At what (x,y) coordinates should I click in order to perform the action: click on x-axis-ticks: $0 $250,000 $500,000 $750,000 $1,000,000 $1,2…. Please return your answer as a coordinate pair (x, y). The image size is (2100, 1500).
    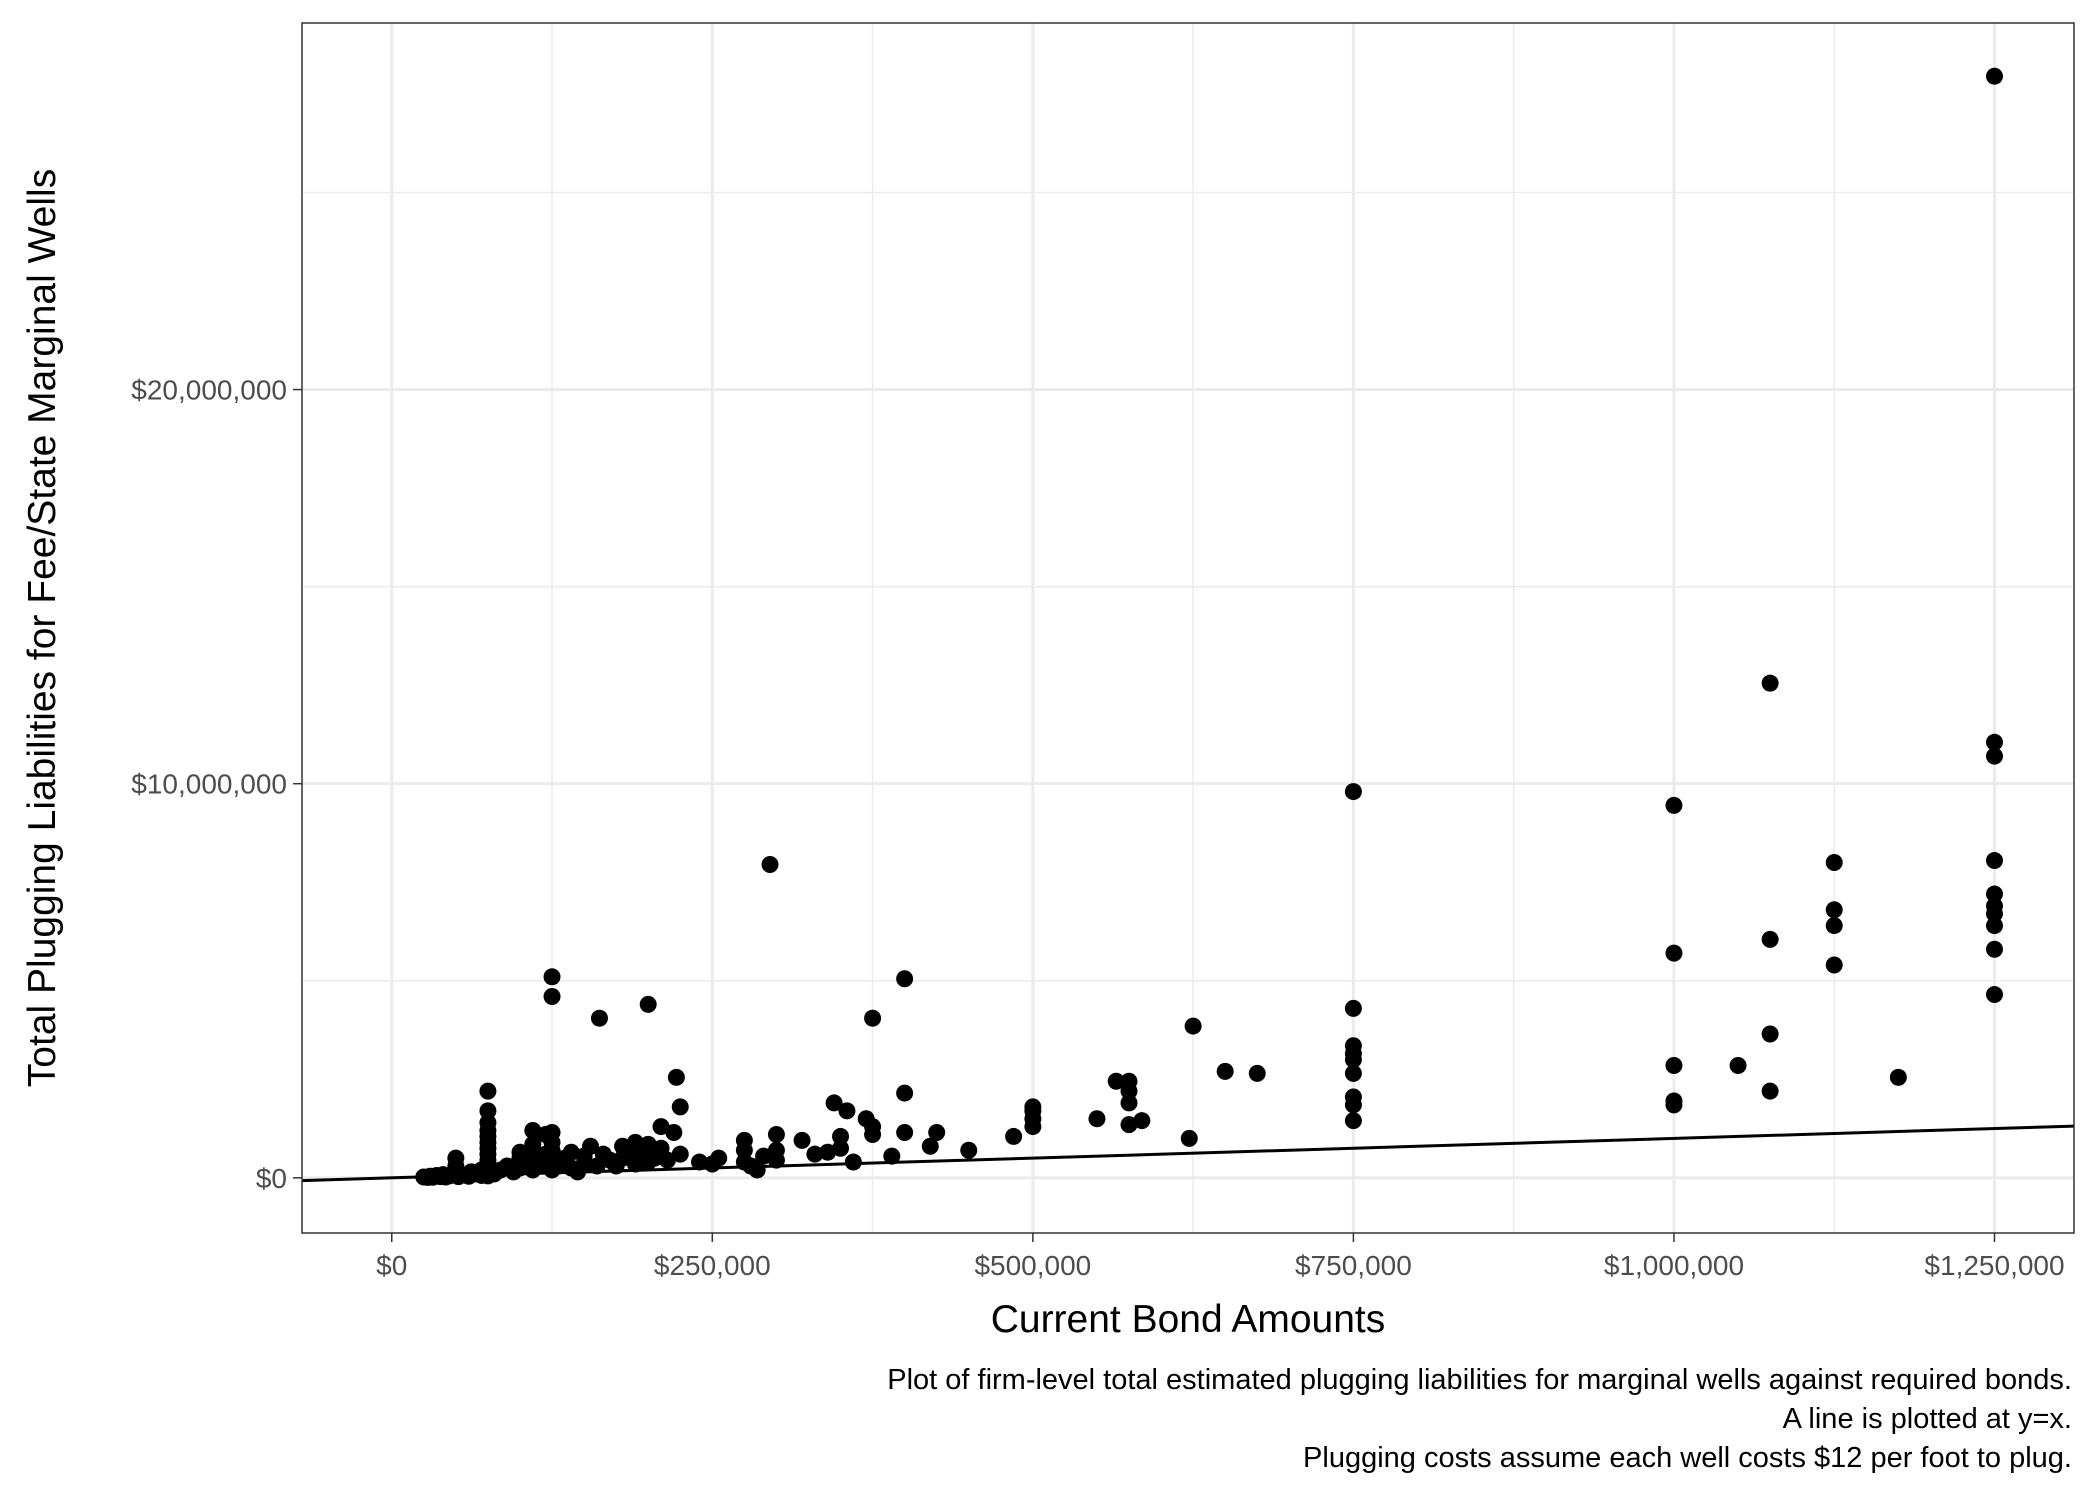
    Looking at the image, I should click on (1220, 1257).